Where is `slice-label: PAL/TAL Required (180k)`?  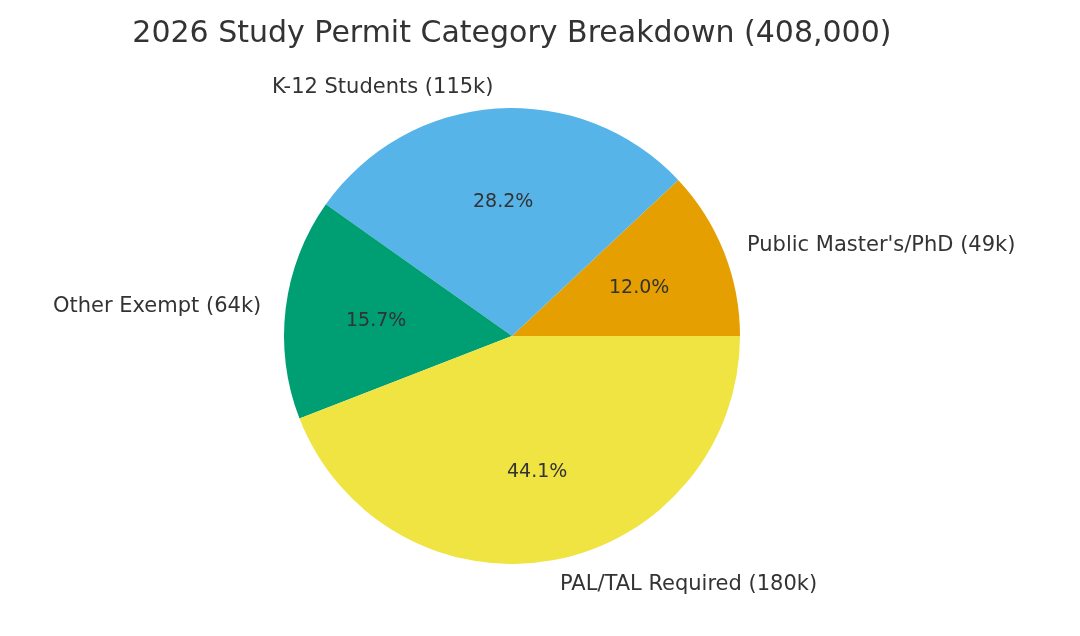 slice-label: PAL/TAL Required (180k) is located at coordinates (689, 583).